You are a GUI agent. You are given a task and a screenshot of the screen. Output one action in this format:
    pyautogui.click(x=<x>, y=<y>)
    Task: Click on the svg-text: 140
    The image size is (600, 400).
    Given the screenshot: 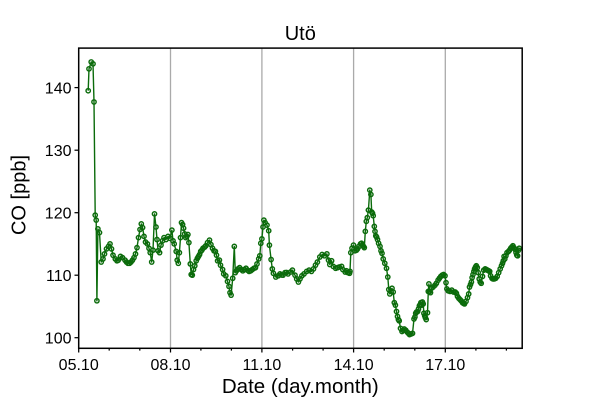 What is the action you would take?
    pyautogui.click(x=58, y=88)
    